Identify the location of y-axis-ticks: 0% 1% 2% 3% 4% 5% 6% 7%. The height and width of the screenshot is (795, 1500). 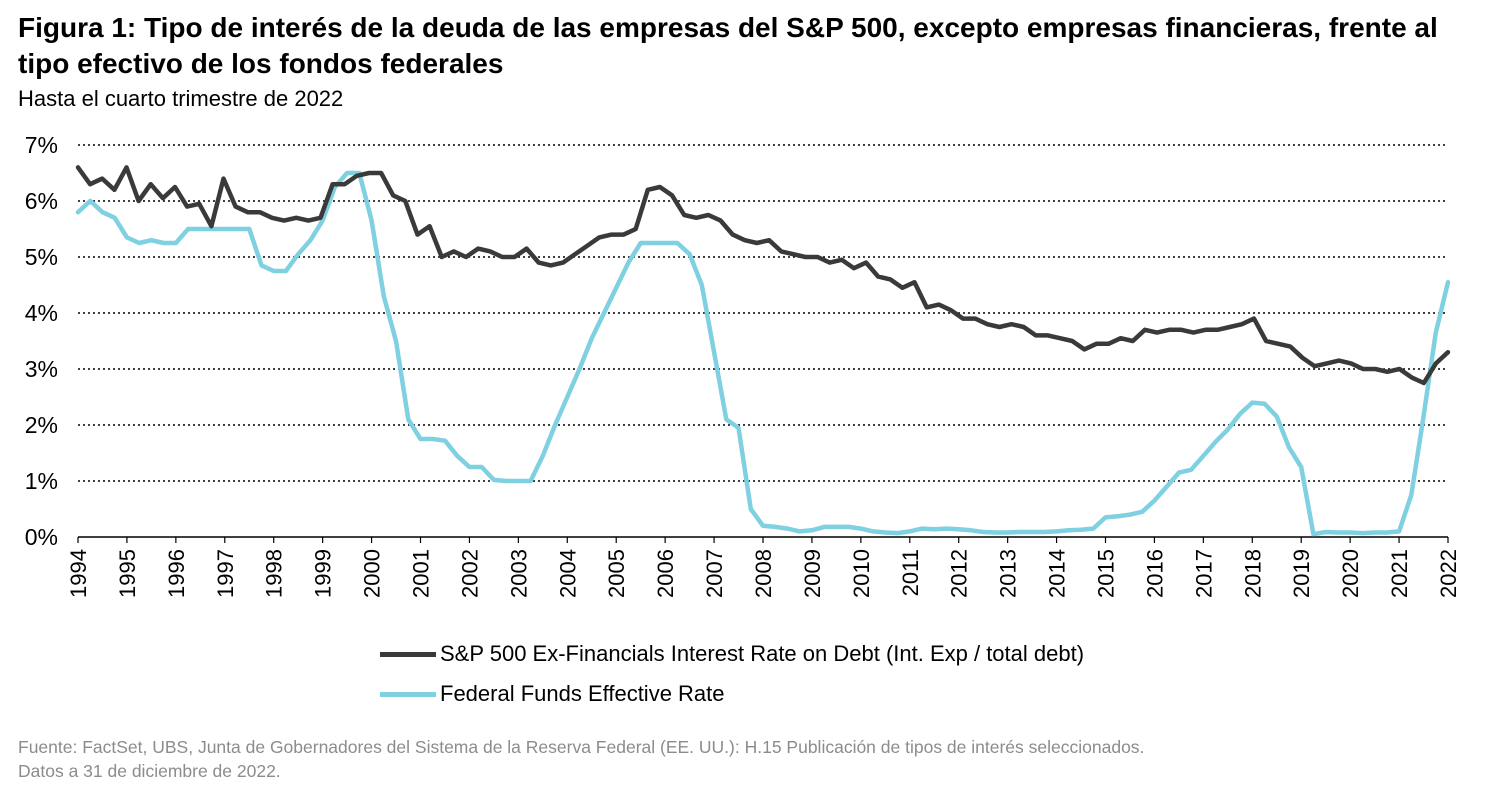
(41, 341).